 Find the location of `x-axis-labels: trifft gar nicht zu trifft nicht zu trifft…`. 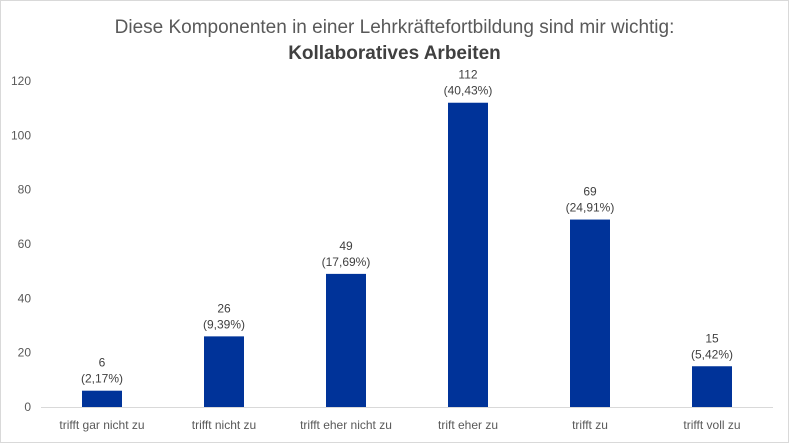

x-axis-labels: trifft gar nicht zu trifft nicht zu trifft… is located at coordinates (399, 425).